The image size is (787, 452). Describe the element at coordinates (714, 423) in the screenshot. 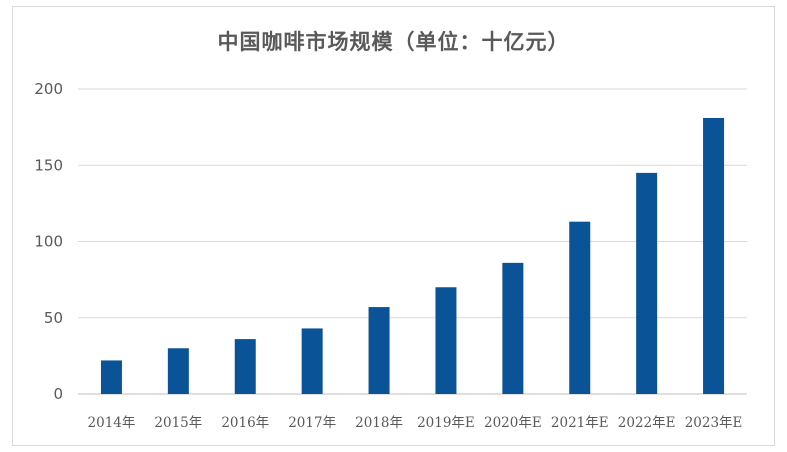

I see `x-tick-label: 2023年E` at that location.